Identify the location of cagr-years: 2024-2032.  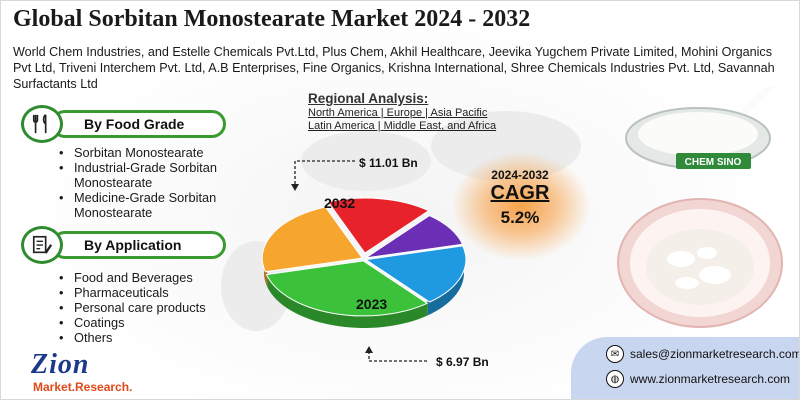
(520, 175).